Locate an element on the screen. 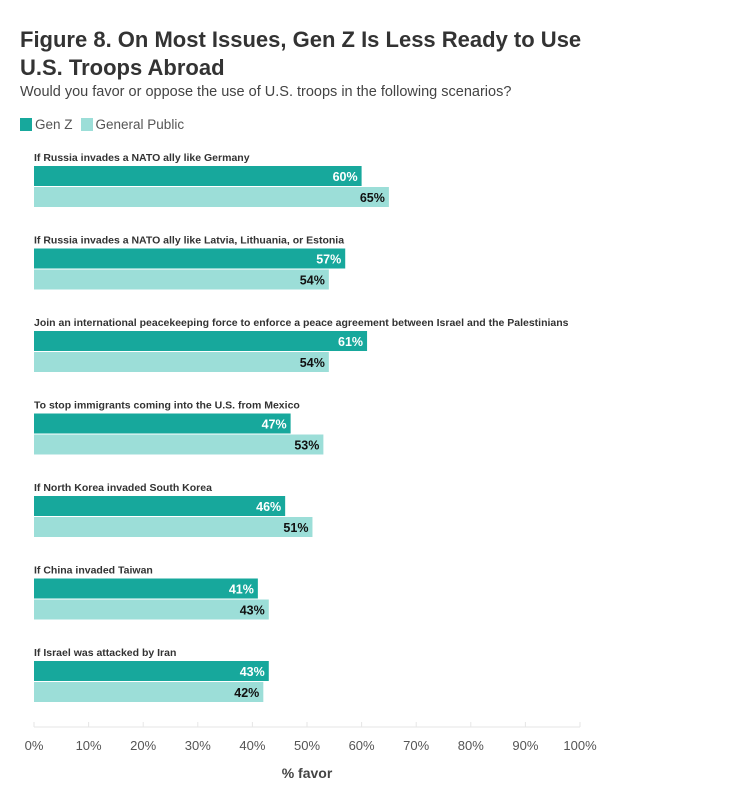 This screenshot has height=793, width=737. legend-swatch-general-public is located at coordinates (86, 124).